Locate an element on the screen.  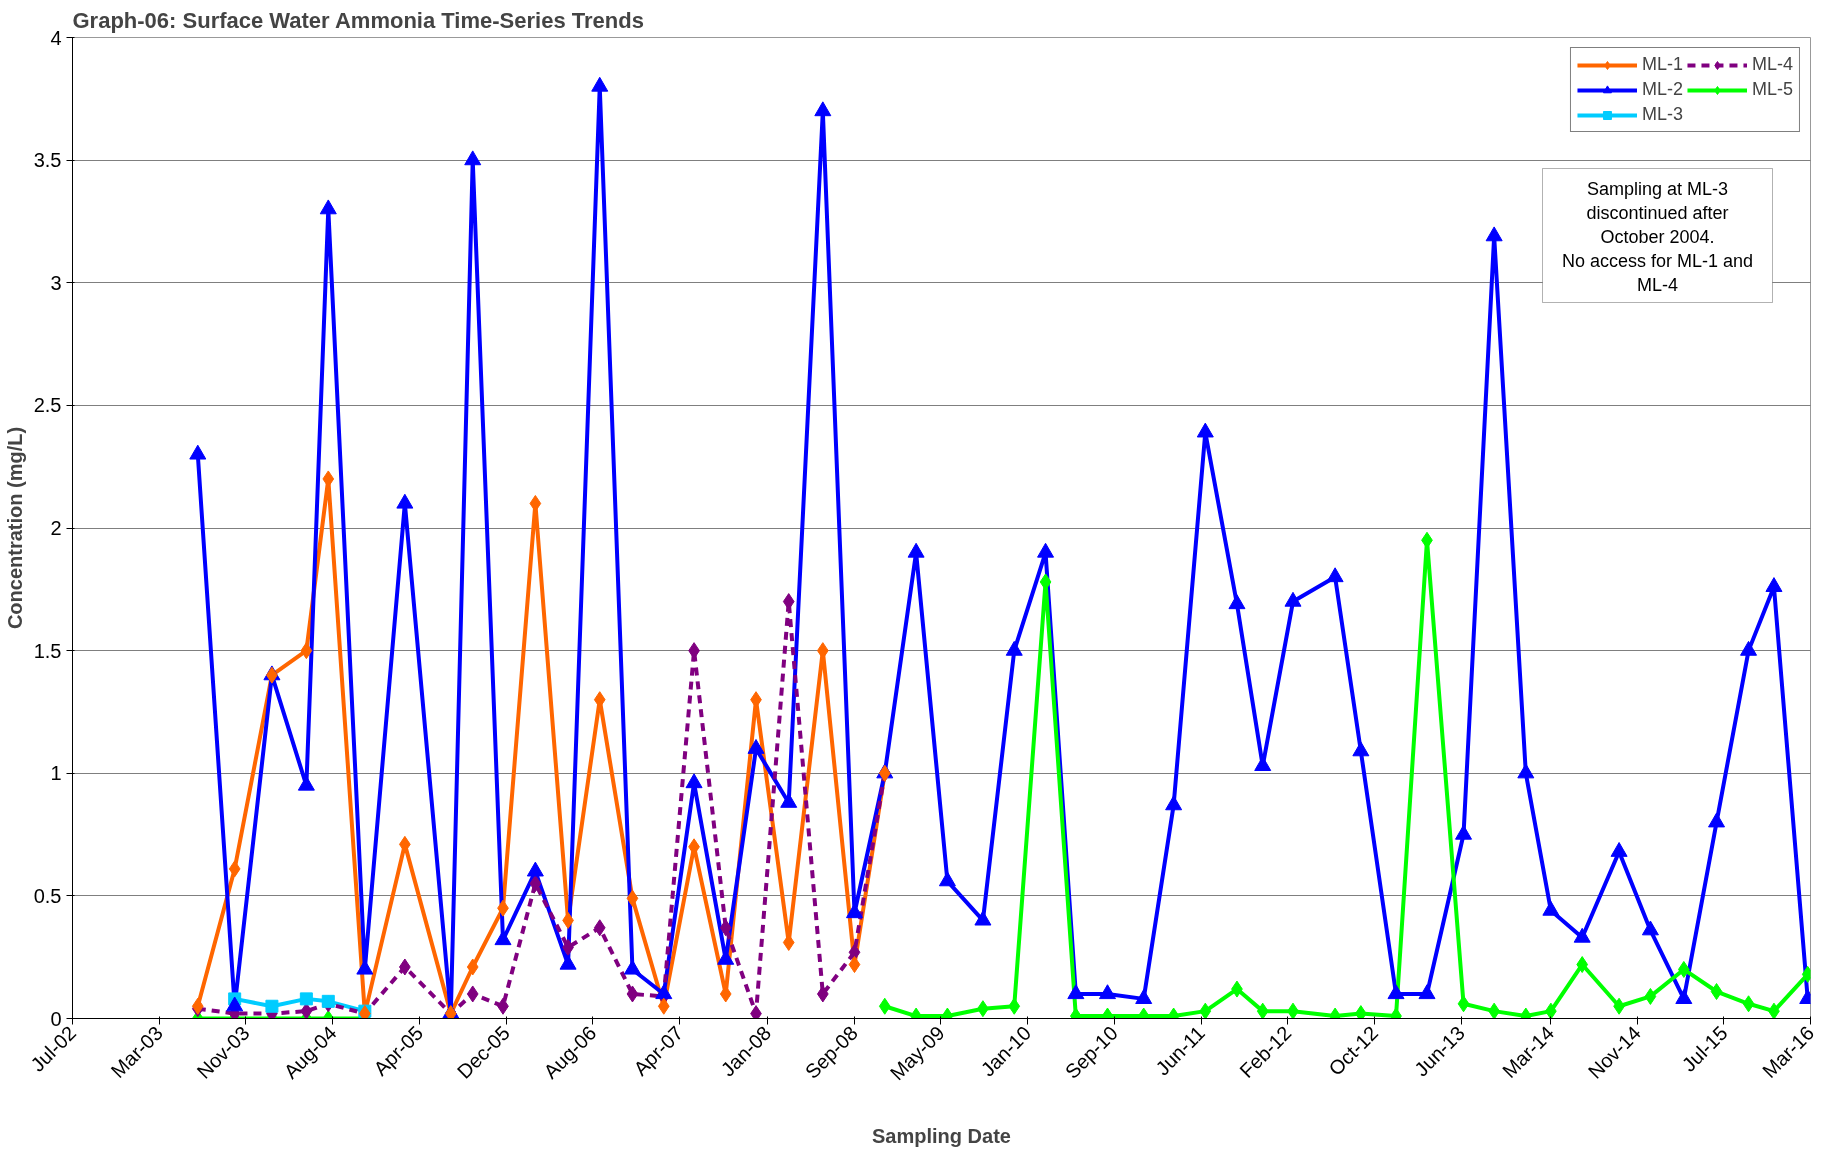
y-tick-label: 1 is located at coordinates (56, 773).